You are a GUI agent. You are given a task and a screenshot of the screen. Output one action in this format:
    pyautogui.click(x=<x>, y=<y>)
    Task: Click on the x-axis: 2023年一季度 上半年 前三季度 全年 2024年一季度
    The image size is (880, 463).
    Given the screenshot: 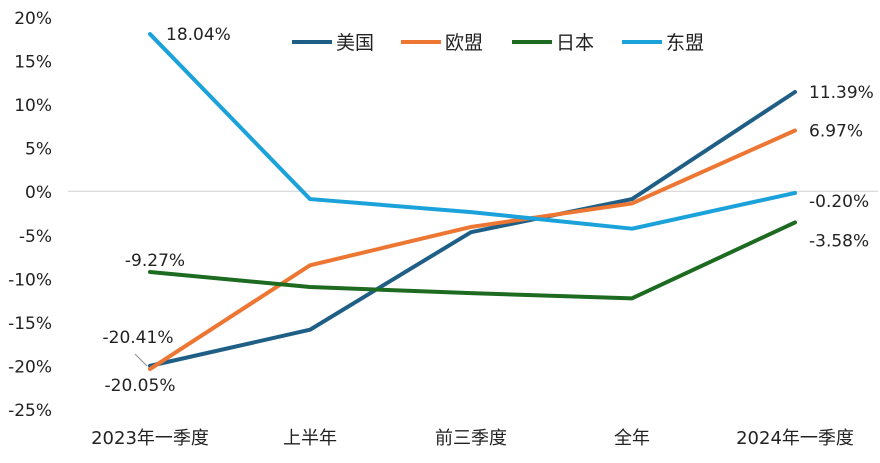 What is the action you would take?
    pyautogui.click(x=472, y=438)
    